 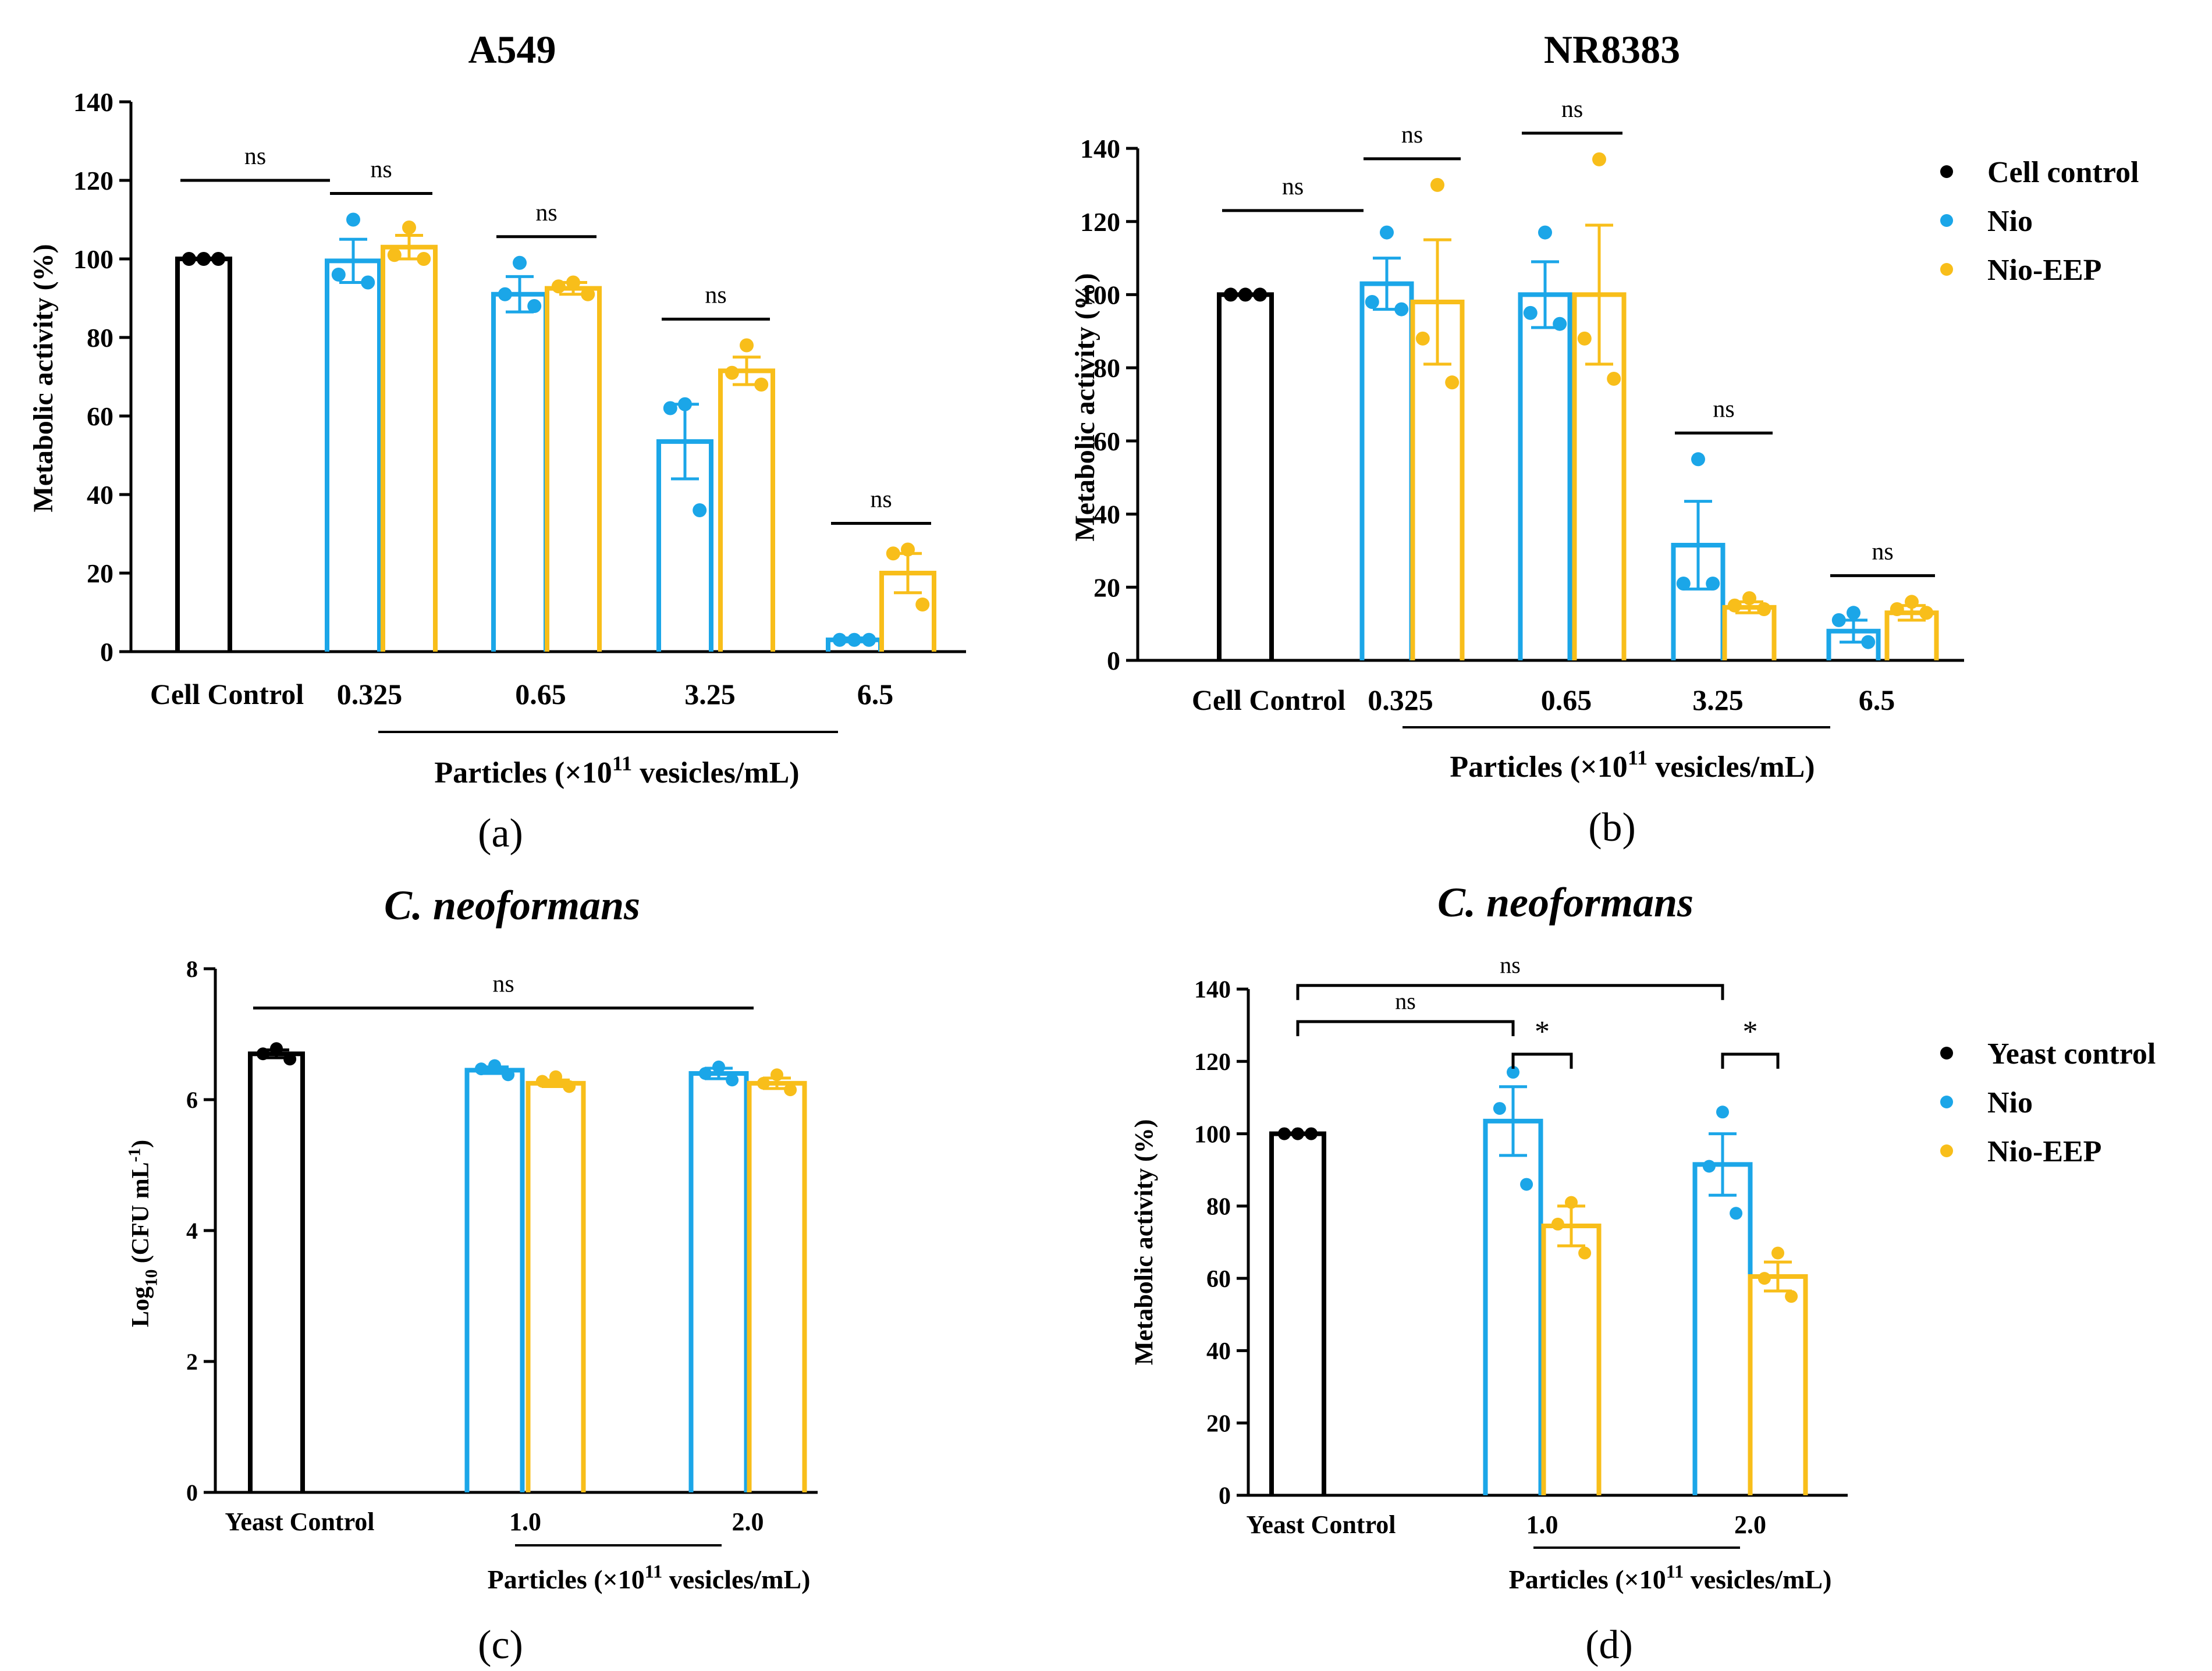 I want to click on legend-label: Yeast control, so click(x=2071, y=1054).